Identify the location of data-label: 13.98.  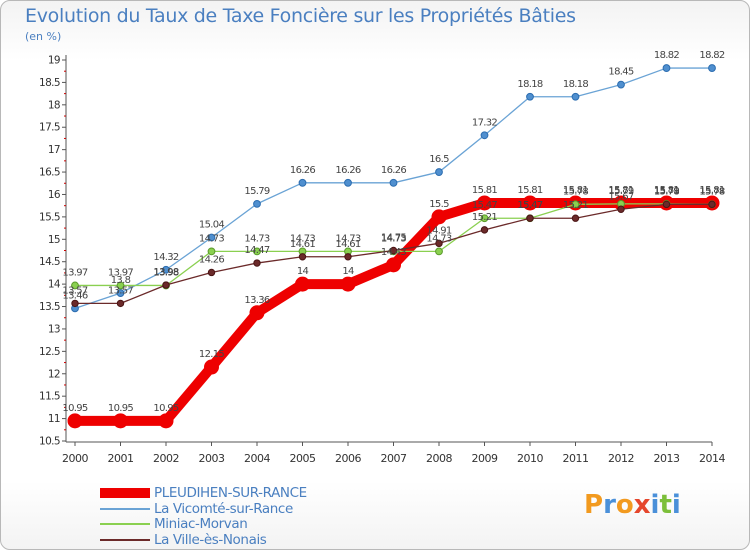
(165, 272).